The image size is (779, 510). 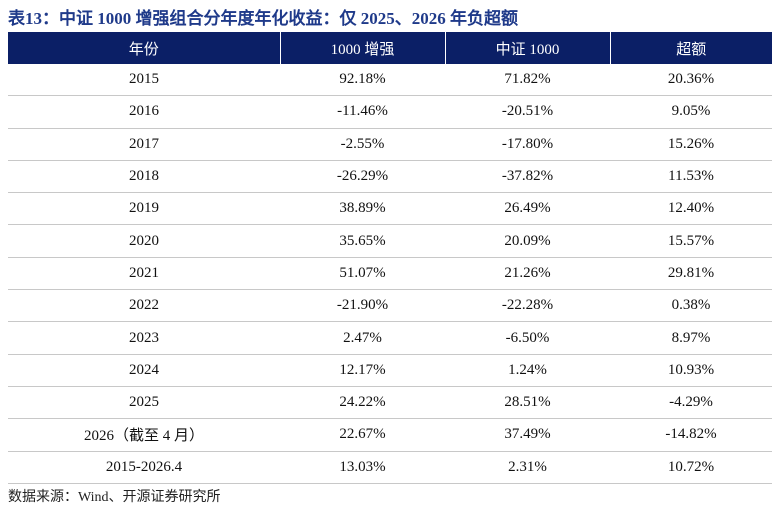 I want to click on table-row: 2025 24.22% 28.51% -4.29%, so click(x=390, y=403).